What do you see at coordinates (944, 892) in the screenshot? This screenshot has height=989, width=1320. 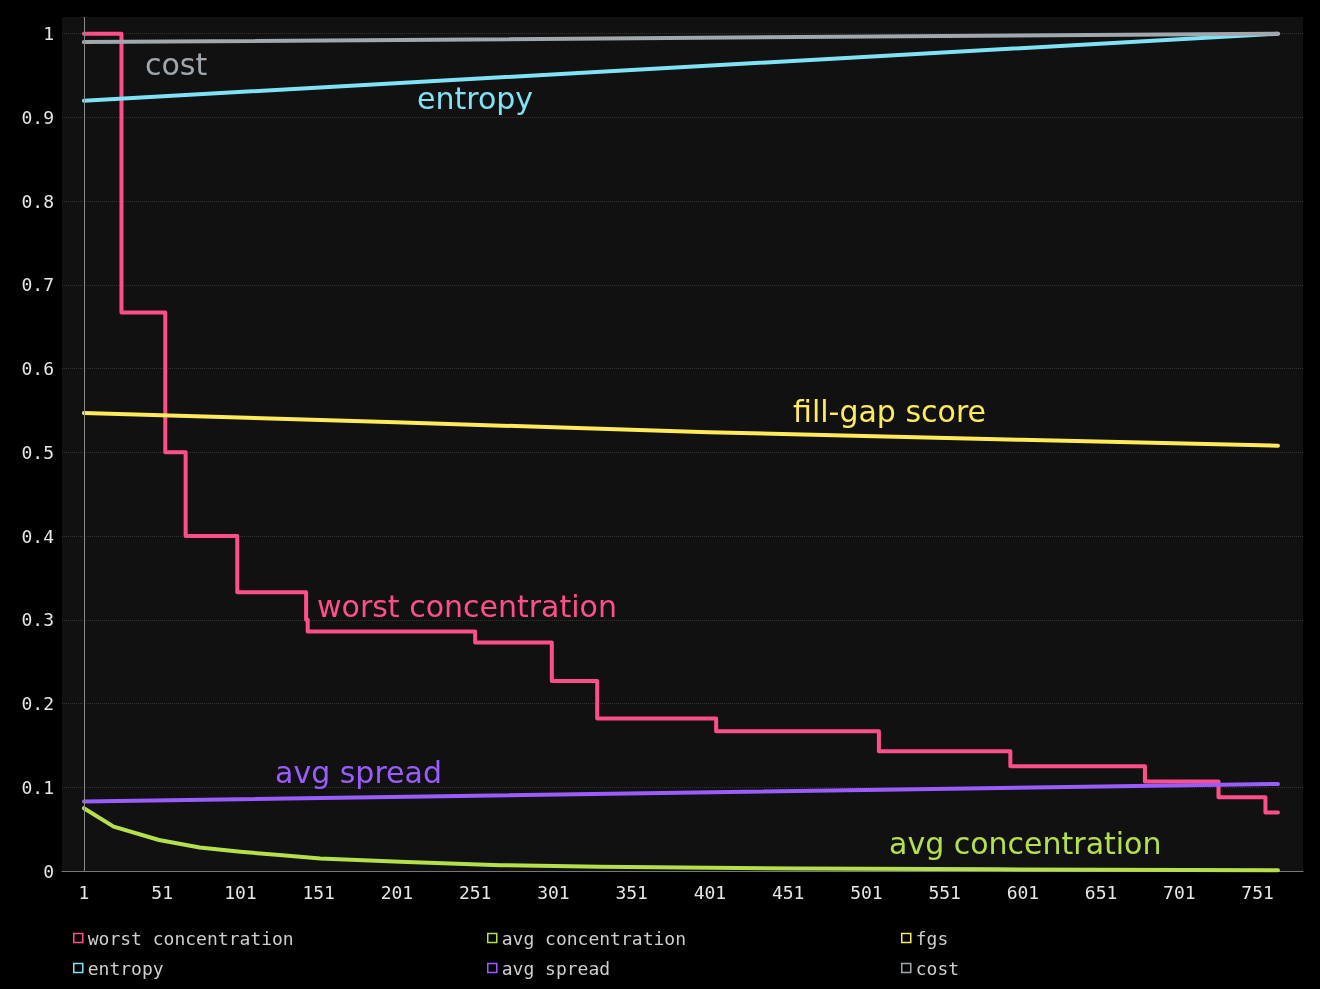 I see `x-tick-label: 551` at bounding box center [944, 892].